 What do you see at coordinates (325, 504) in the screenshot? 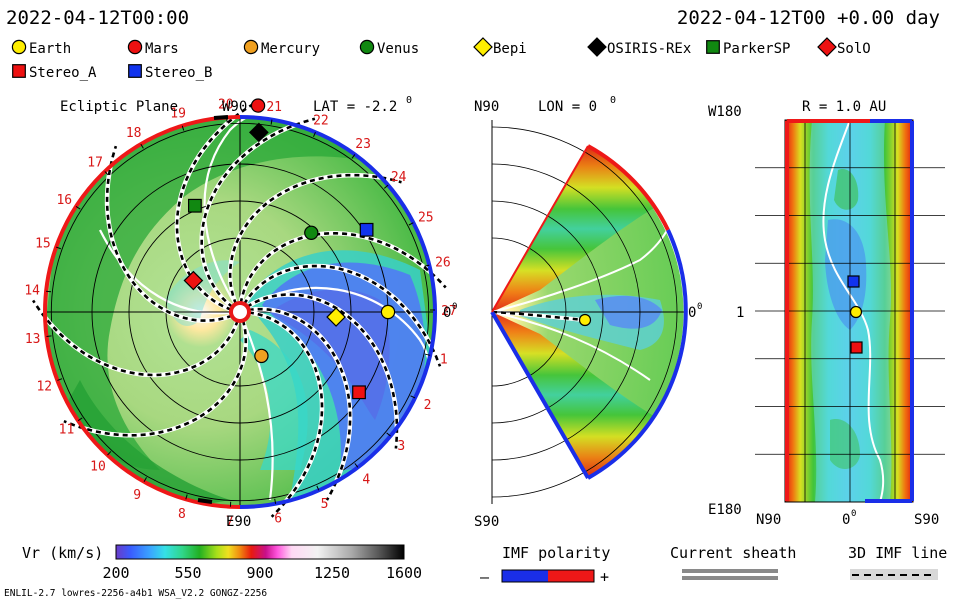
I see `carrington-tick-label: 5` at bounding box center [325, 504].